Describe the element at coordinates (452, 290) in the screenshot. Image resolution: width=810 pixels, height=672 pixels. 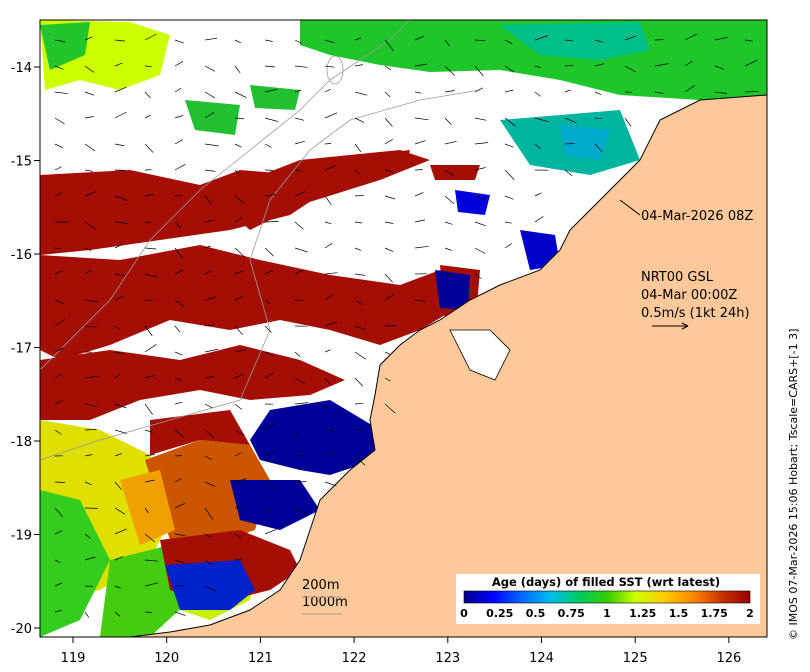
I see `sst-patch-navy-east` at that location.